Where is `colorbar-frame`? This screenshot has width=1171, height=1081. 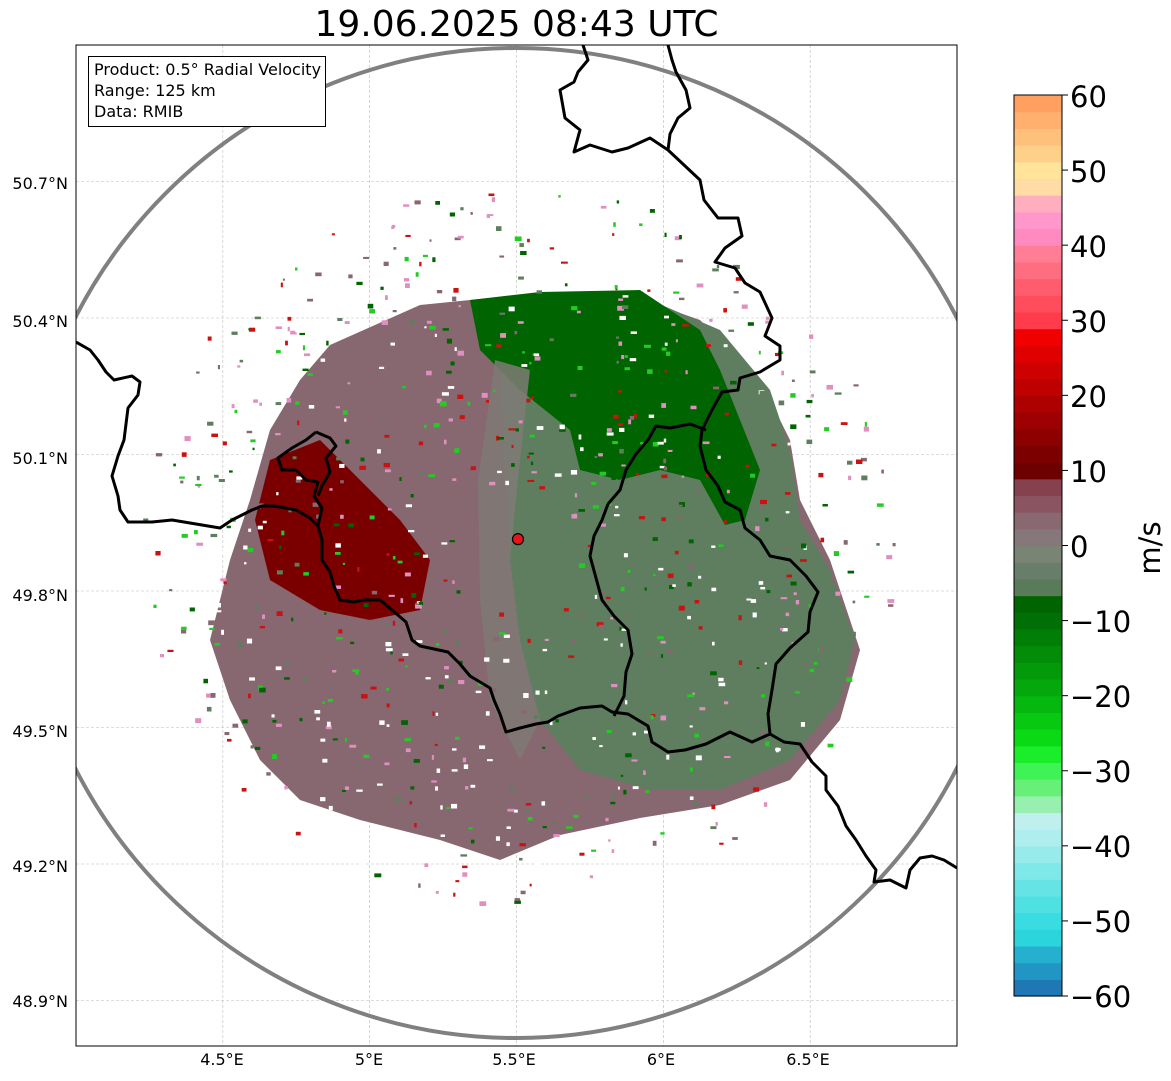
colorbar-frame is located at coordinates (1038, 545).